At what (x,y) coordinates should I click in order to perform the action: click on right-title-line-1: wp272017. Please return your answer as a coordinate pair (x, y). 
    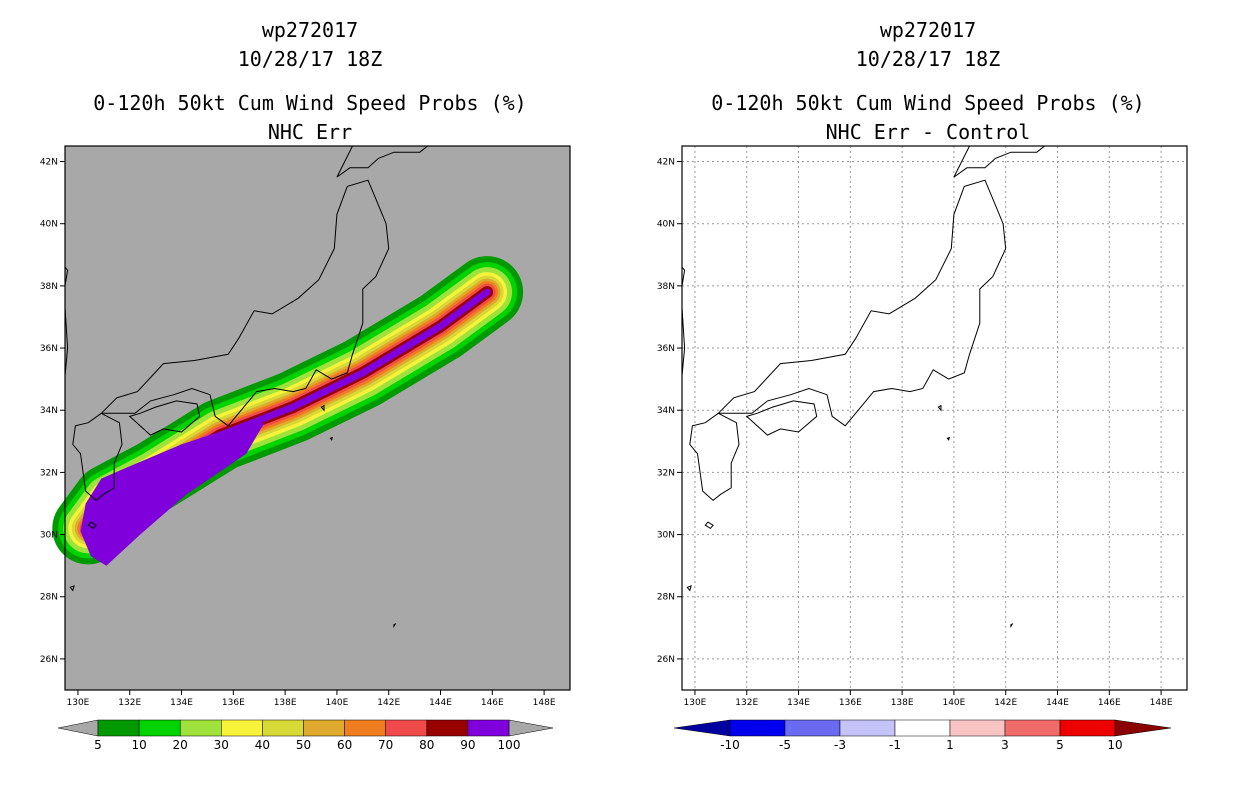
    Looking at the image, I should click on (928, 30).